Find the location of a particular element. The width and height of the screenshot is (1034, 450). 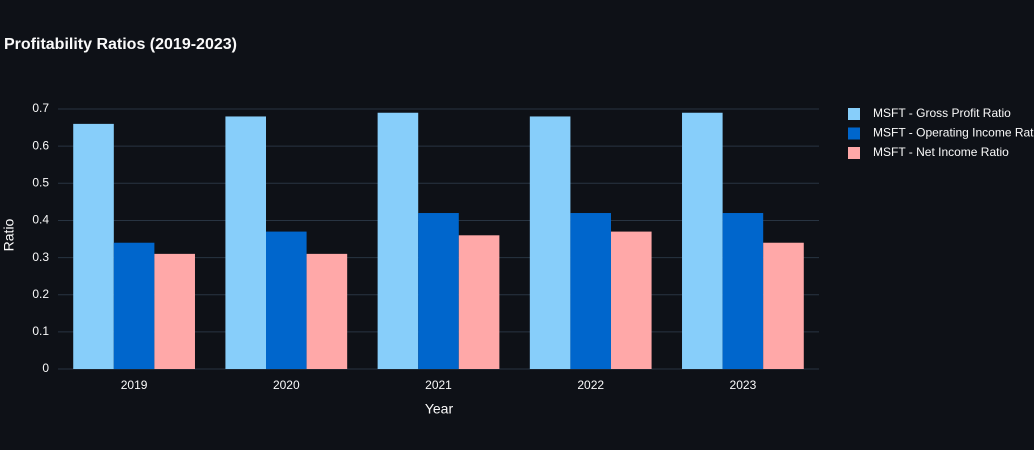

legend-label: MSFT - Operating Income Ratio is located at coordinates (953, 133).